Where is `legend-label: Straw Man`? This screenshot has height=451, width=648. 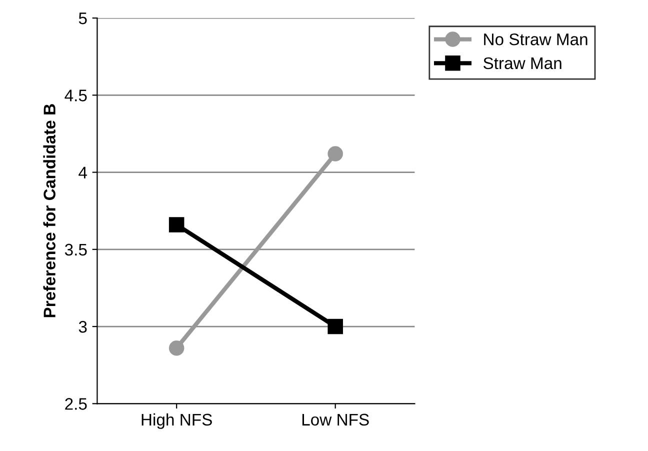
legend-label: Straw Man is located at coordinates (522, 63).